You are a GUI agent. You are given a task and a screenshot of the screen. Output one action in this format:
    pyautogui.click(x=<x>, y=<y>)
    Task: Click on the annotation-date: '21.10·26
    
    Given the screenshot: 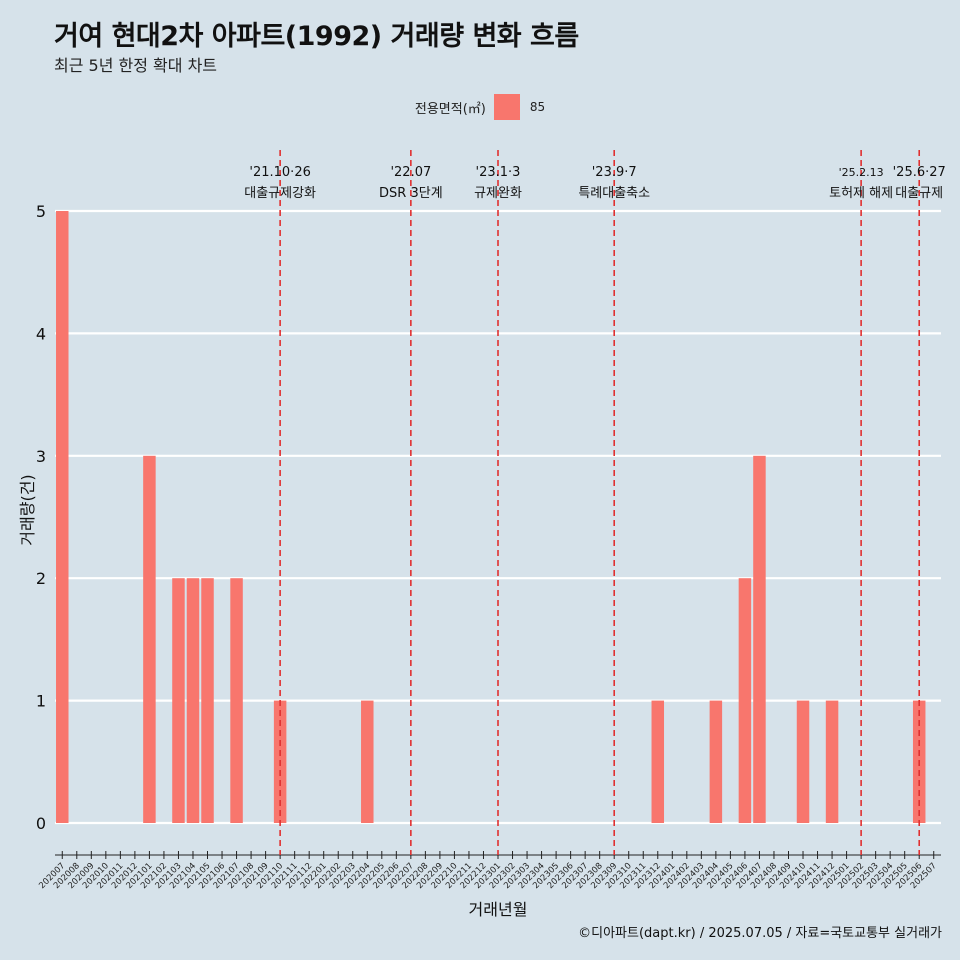 What is the action you would take?
    pyautogui.click(x=279, y=172)
    